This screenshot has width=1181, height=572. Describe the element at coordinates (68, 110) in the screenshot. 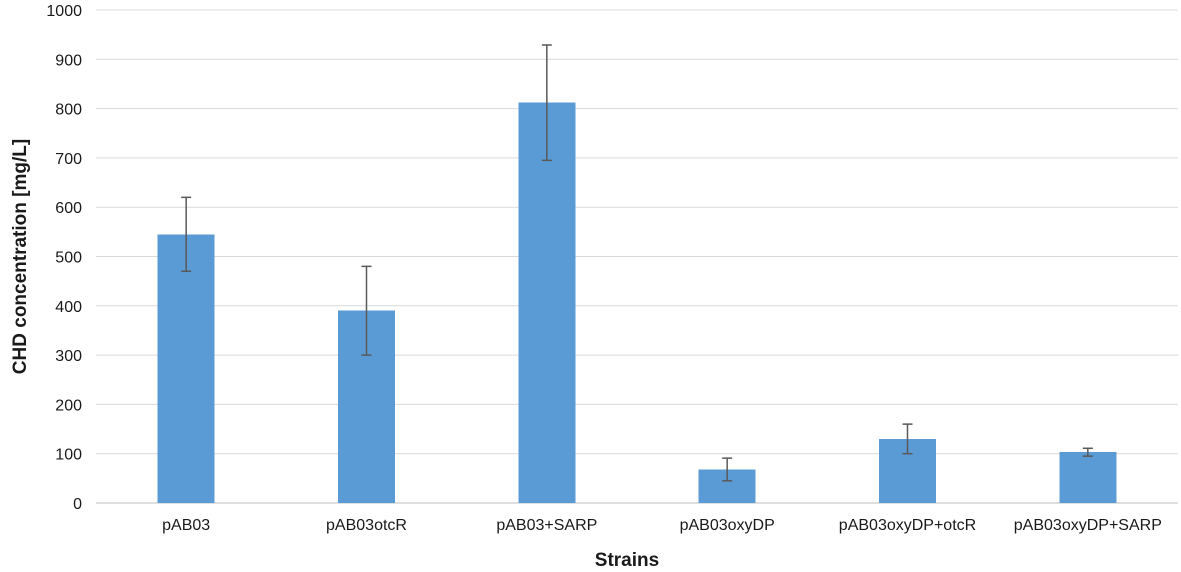

I see `y-tick-label: 800` at that location.